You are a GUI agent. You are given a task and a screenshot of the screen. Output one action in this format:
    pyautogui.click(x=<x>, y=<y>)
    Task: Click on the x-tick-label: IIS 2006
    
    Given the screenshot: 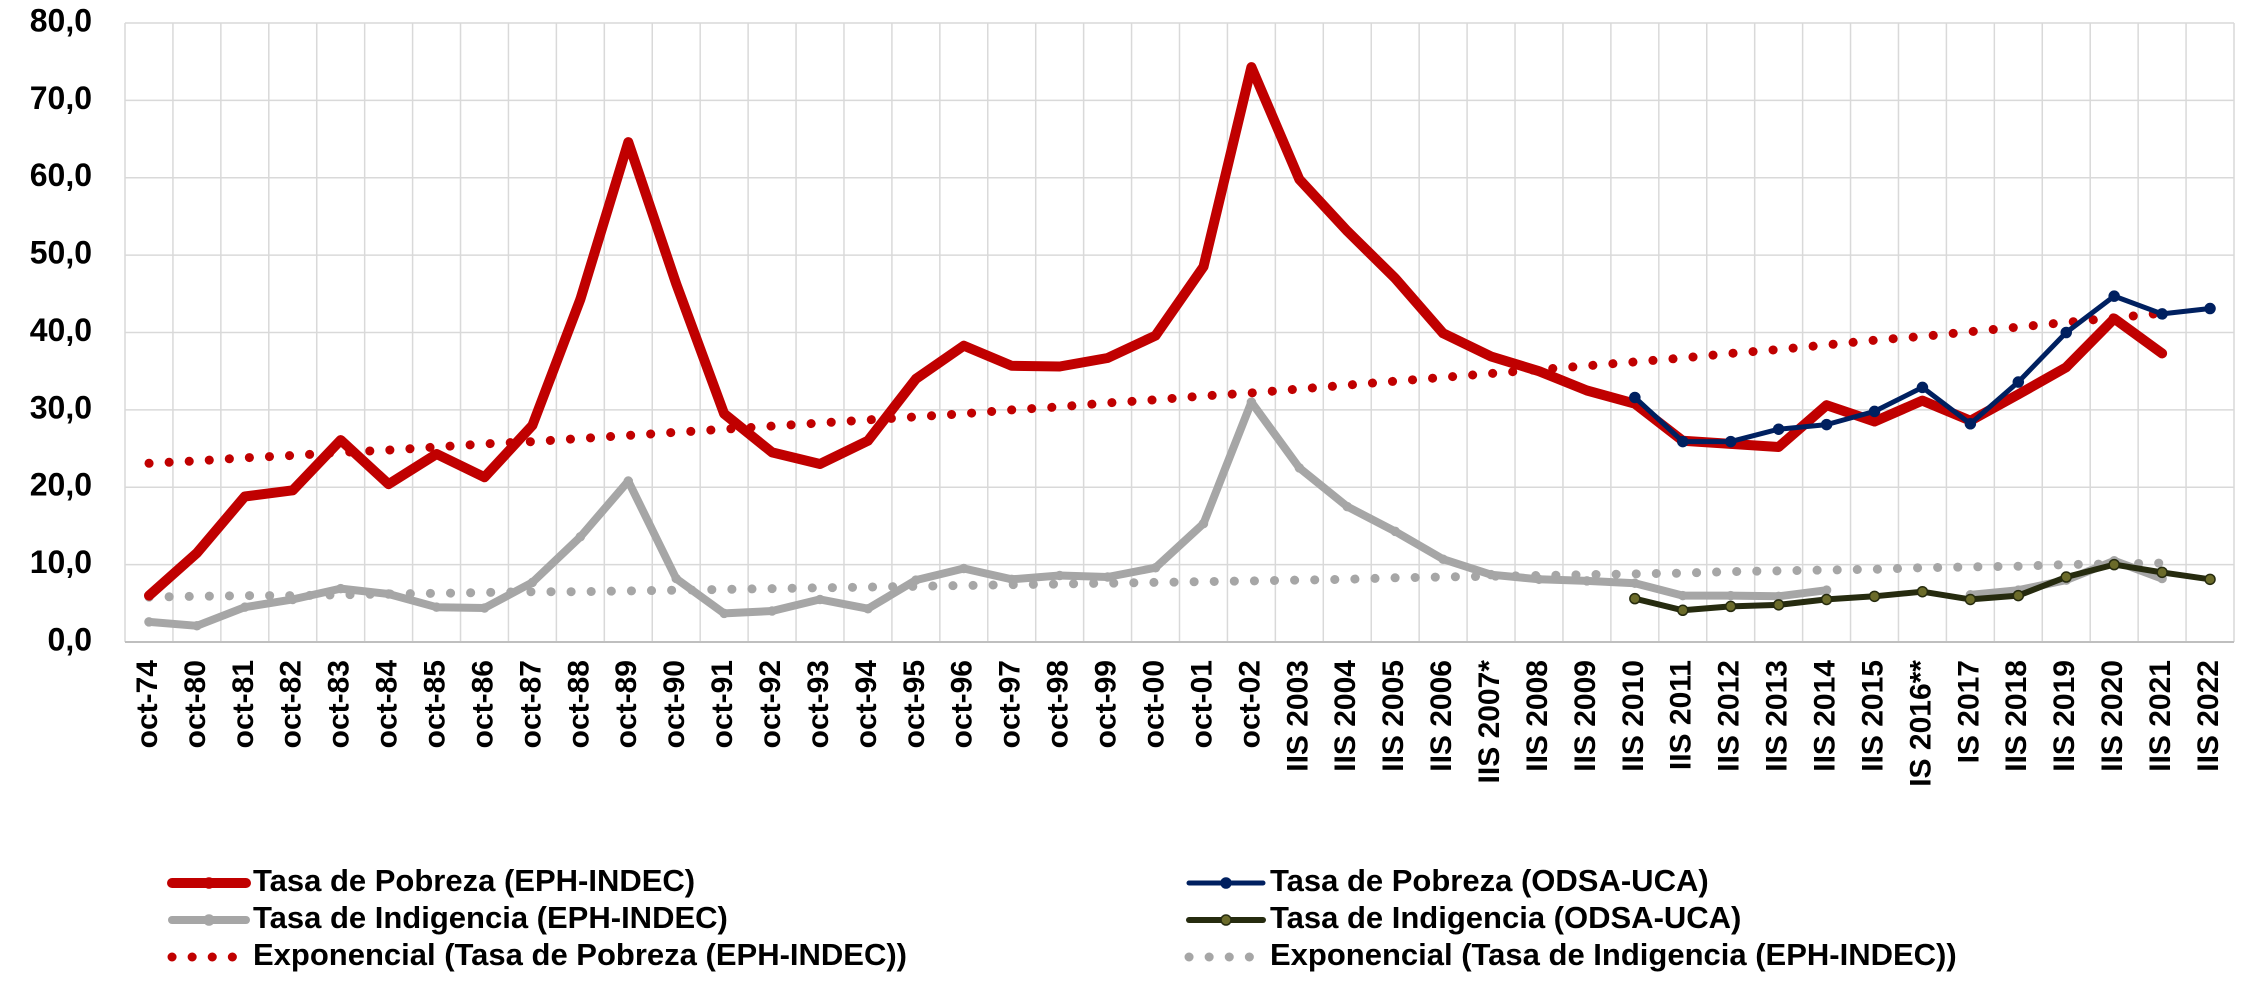 What is the action you would take?
    pyautogui.click(x=1441, y=716)
    